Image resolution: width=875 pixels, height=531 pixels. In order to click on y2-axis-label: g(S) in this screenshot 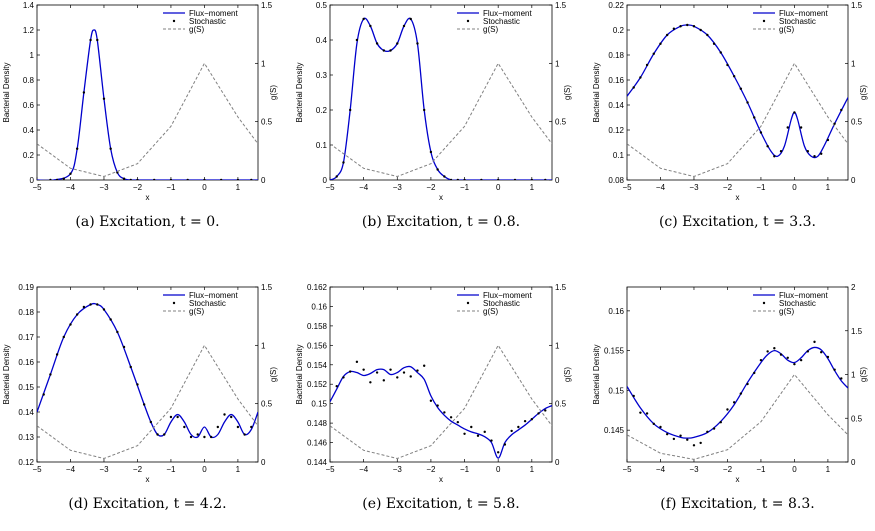, I will do `click(863, 374)`.